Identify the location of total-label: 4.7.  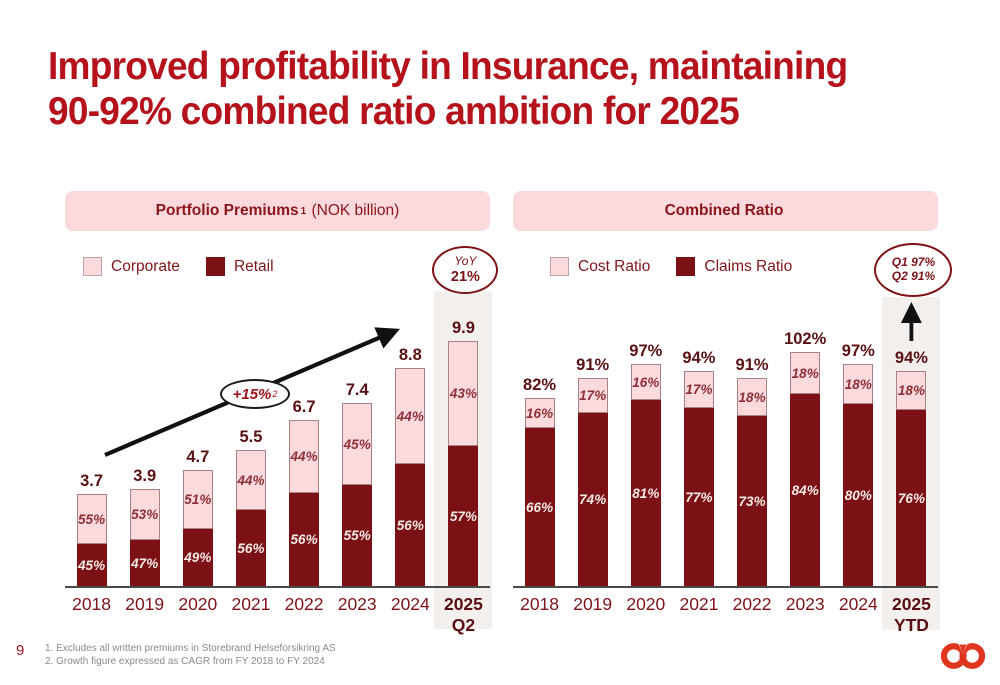
(198, 457).